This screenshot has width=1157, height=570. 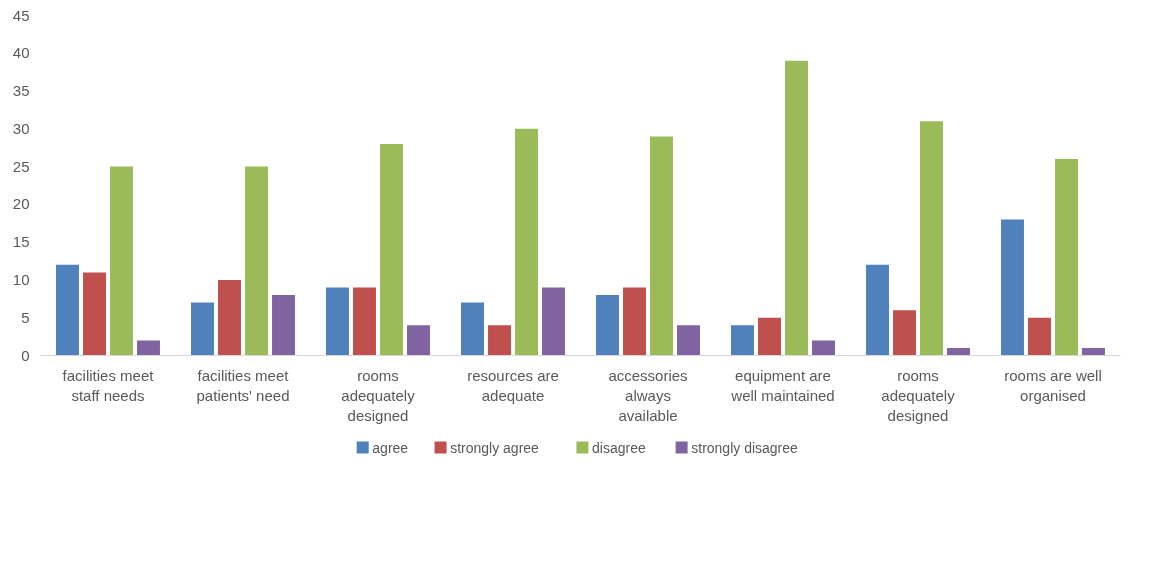 What do you see at coordinates (495, 447) in the screenshot?
I see `legend-label: strongly agree` at bounding box center [495, 447].